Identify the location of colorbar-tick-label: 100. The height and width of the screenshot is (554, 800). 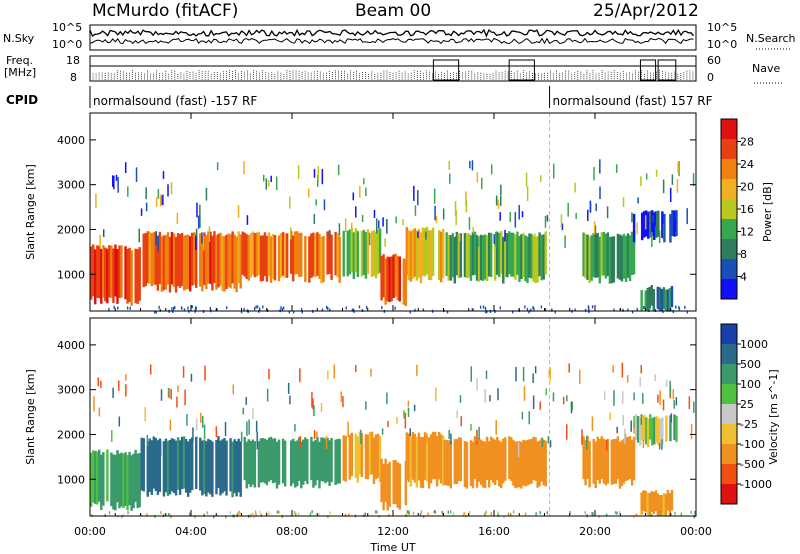
(750, 384).